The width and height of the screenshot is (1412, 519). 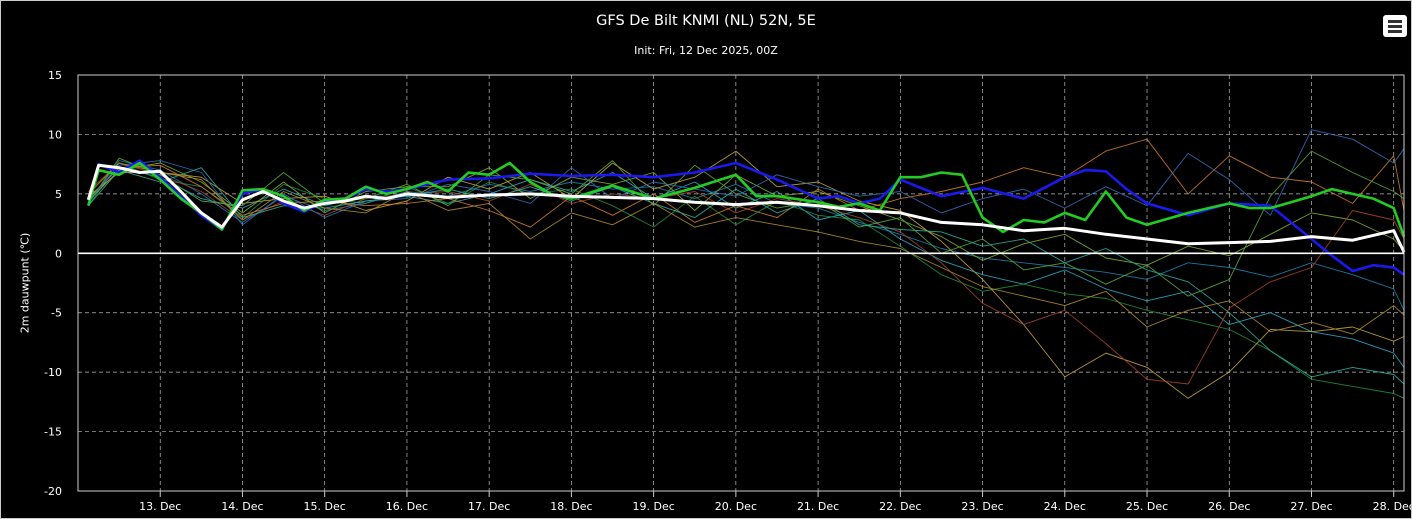 I want to click on y-tick-label: 15, so click(x=55, y=75).